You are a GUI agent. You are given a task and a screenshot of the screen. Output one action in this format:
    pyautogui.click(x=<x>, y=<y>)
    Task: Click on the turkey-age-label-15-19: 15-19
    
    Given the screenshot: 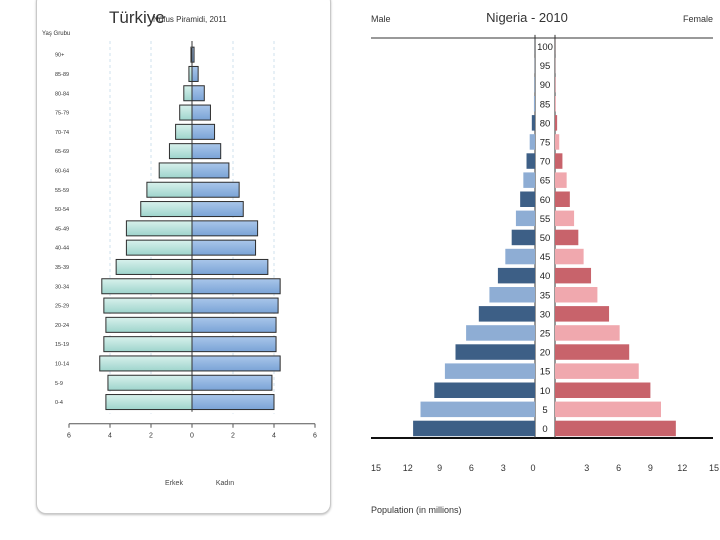 What is the action you would take?
    pyautogui.click(x=62, y=345)
    